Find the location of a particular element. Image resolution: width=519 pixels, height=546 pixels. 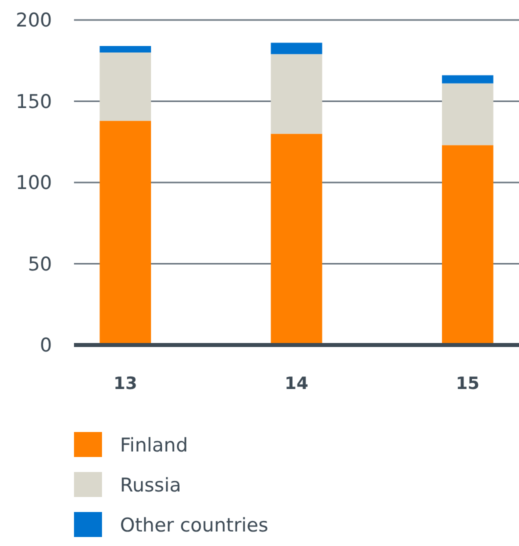

y-tick-label: 150 is located at coordinates (34, 101).